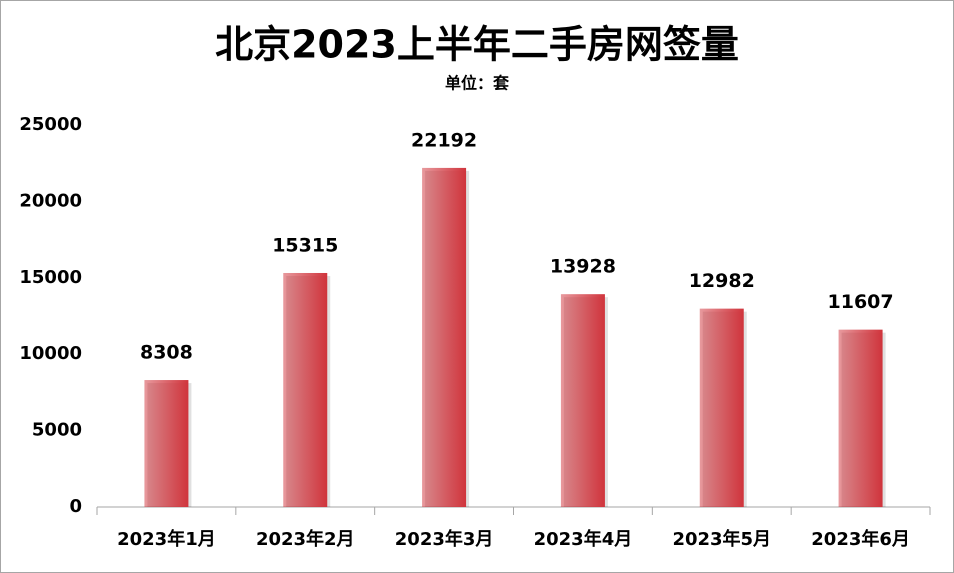 The height and width of the screenshot is (573, 954). What do you see at coordinates (166, 353) in the screenshot?
I see `value-label: 8308` at bounding box center [166, 353].